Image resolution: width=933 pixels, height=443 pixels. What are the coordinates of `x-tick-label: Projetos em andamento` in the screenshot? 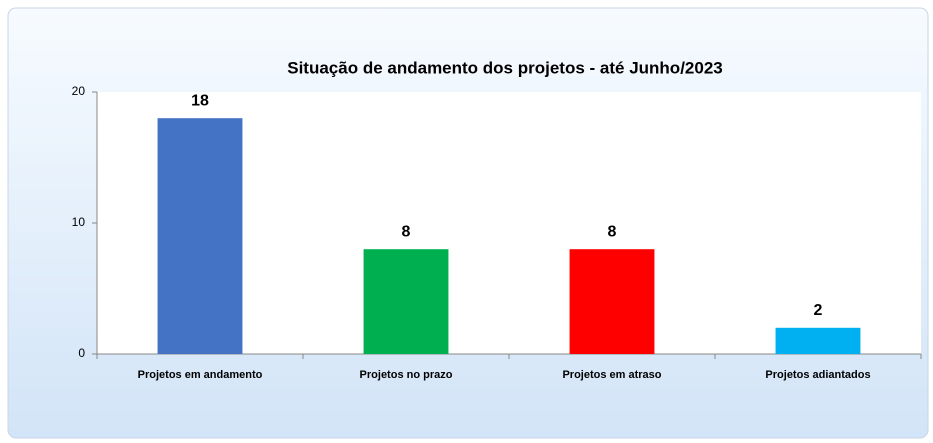 It's located at (200, 375).